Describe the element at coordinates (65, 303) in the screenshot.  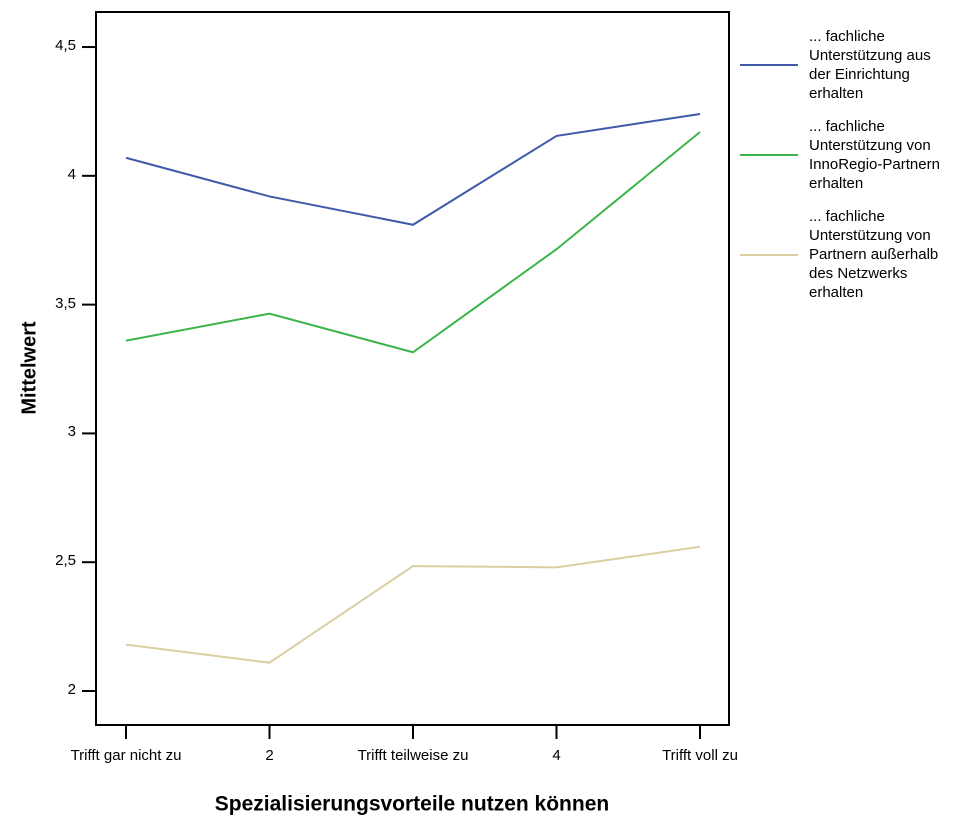
I see `y-tick-label: 3,5` at that location.